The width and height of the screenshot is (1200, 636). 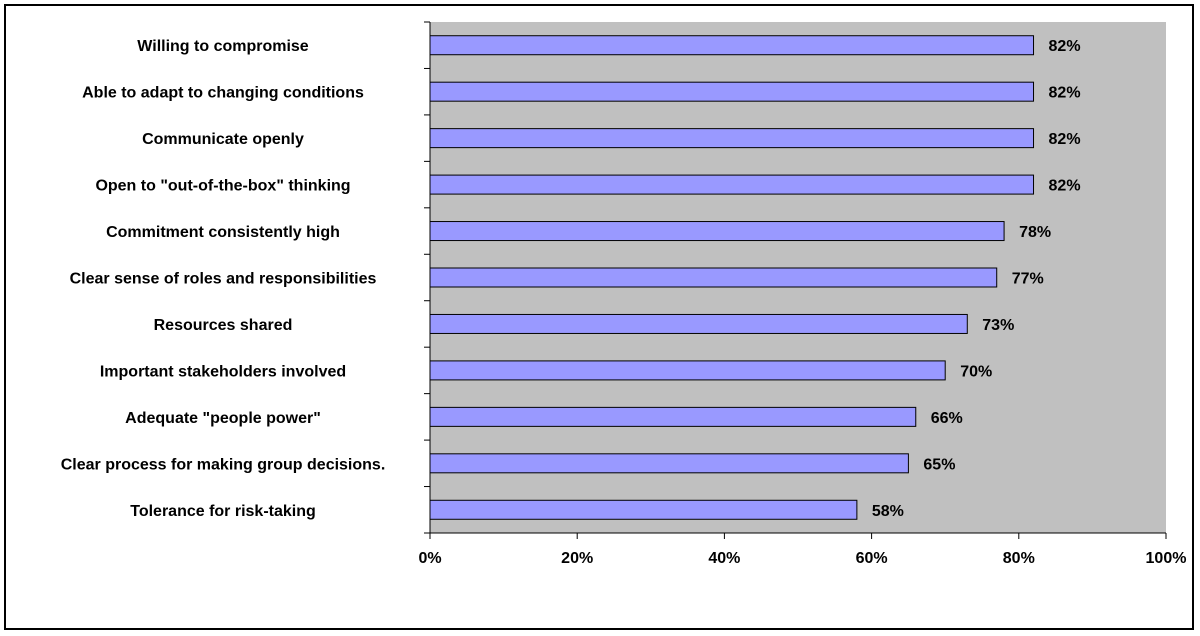 I want to click on x-tick-label-2: 40%, so click(x=724, y=558).